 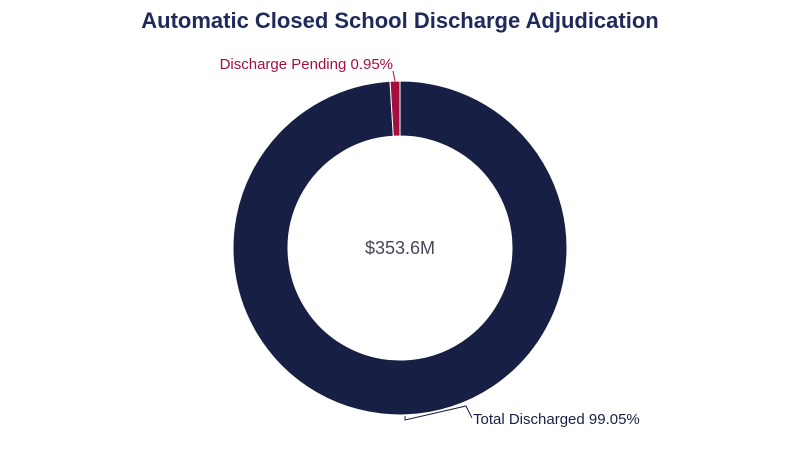 What do you see at coordinates (395, 108) in the screenshot?
I see `slice-discharge-pending` at bounding box center [395, 108].